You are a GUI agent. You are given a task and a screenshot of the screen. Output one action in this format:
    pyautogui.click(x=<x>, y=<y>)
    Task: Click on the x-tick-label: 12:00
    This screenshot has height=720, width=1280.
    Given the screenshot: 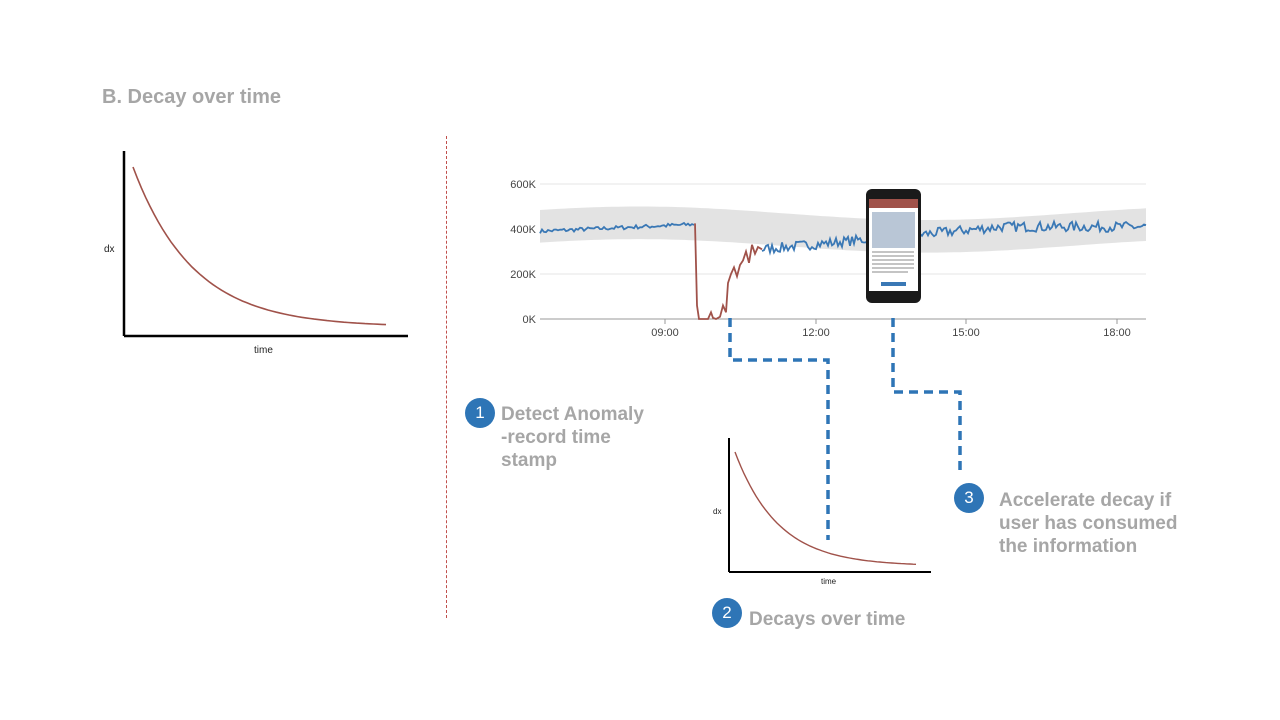 What is the action you would take?
    pyautogui.click(x=816, y=333)
    